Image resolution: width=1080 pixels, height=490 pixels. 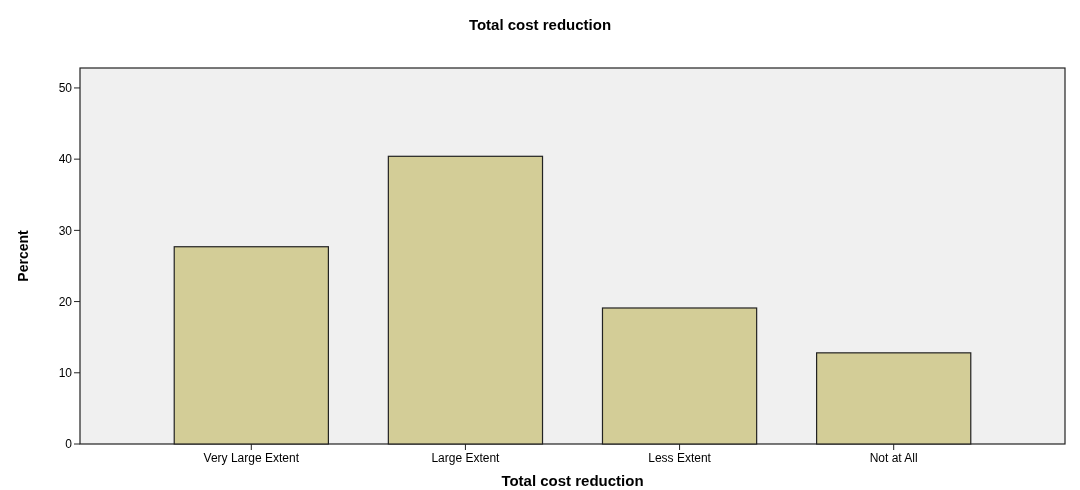 What do you see at coordinates (680, 458) in the screenshot?
I see `x-tick-label: Less Extent` at bounding box center [680, 458].